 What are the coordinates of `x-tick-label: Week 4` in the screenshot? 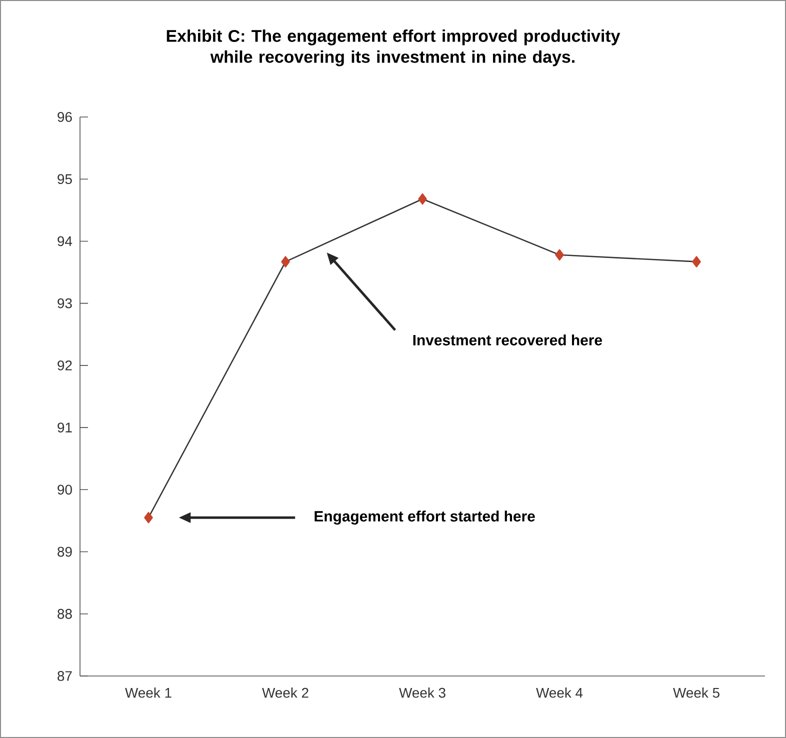 It's located at (559, 693).